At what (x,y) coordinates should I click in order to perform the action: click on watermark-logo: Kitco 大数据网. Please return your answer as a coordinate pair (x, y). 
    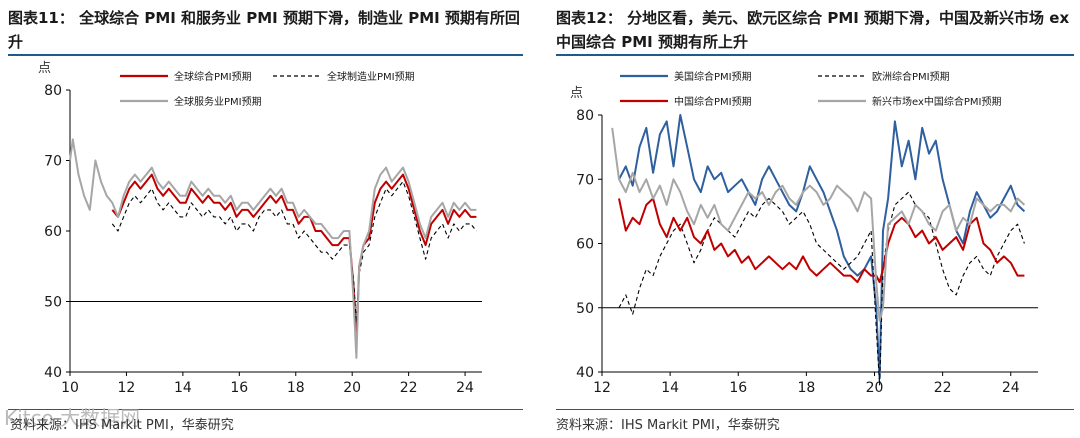
    Looking at the image, I should click on (72, 418).